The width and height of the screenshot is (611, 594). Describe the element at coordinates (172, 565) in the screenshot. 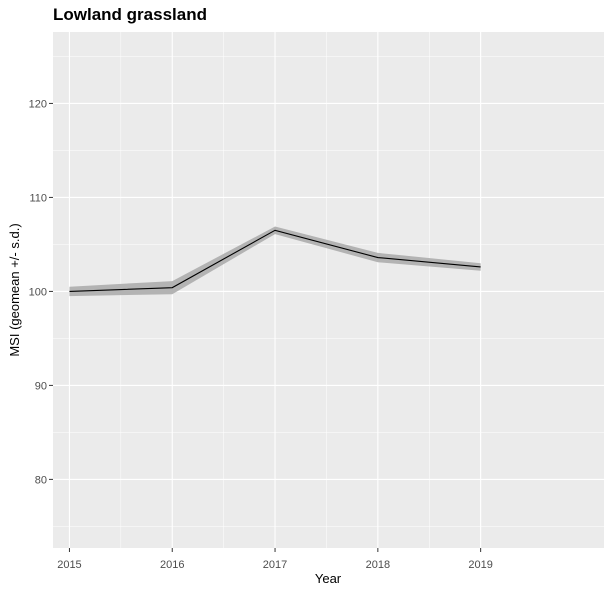

I see `x-tick-label: 2016` at that location.